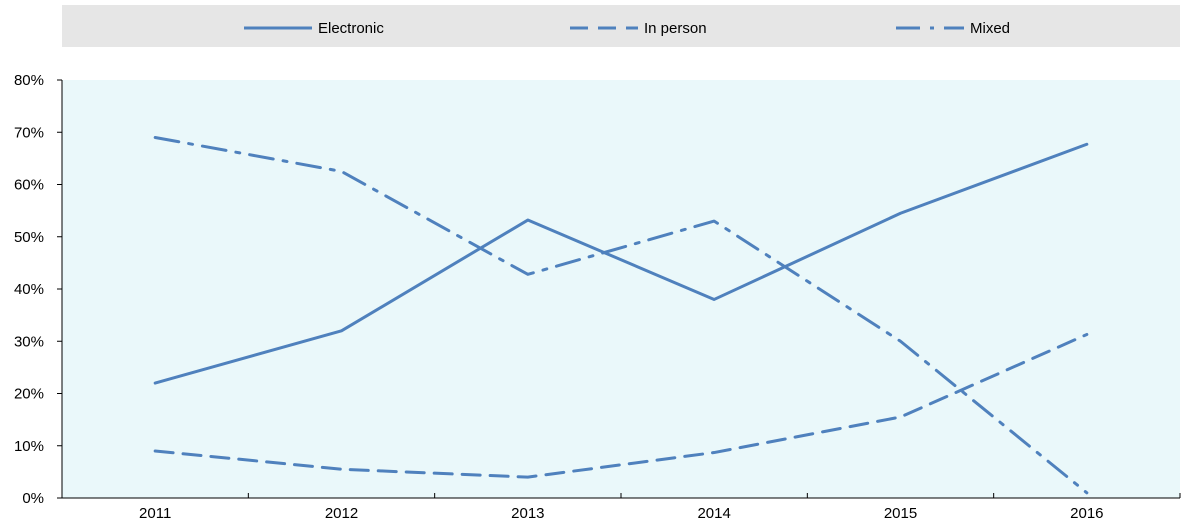 This screenshot has height=524, width=1182. I want to click on y-tick-label: 70%, so click(29, 132).